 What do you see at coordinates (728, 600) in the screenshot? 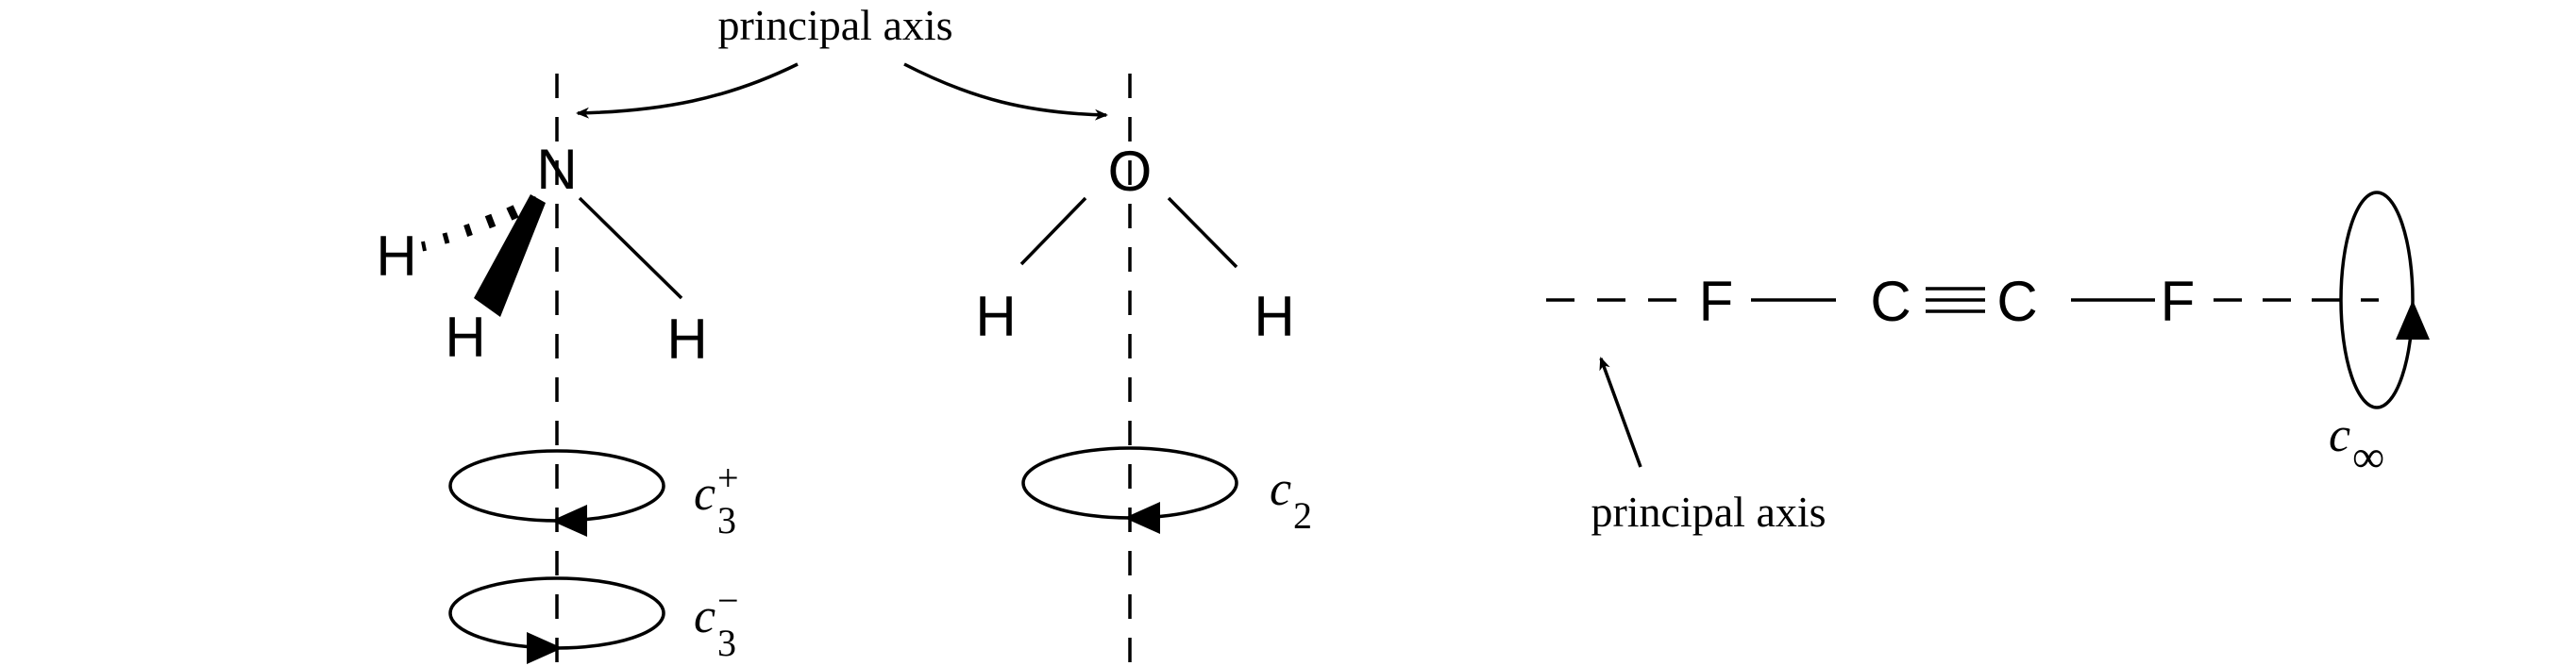
I see `c3-minus-superscript: −` at bounding box center [728, 600].